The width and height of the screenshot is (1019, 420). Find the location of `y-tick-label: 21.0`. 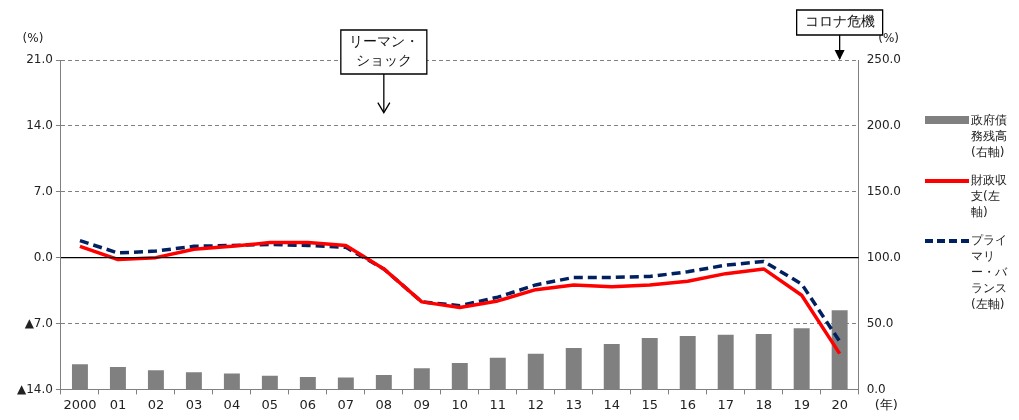

y-tick-label: 21.0 is located at coordinates (39, 59).